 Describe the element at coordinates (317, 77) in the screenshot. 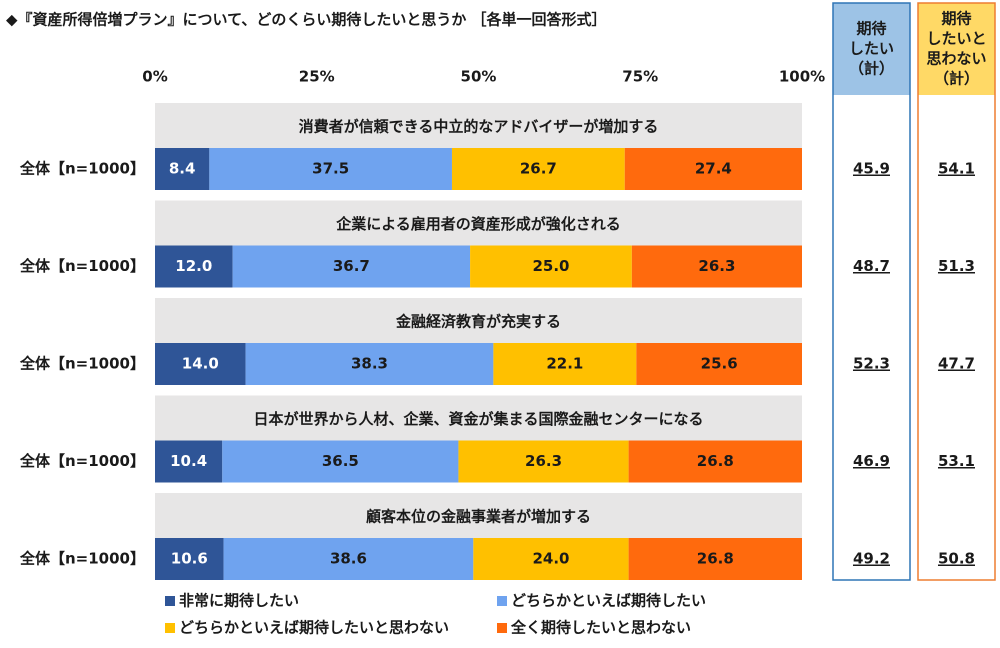

I see `x-tick-label: 25%` at that location.